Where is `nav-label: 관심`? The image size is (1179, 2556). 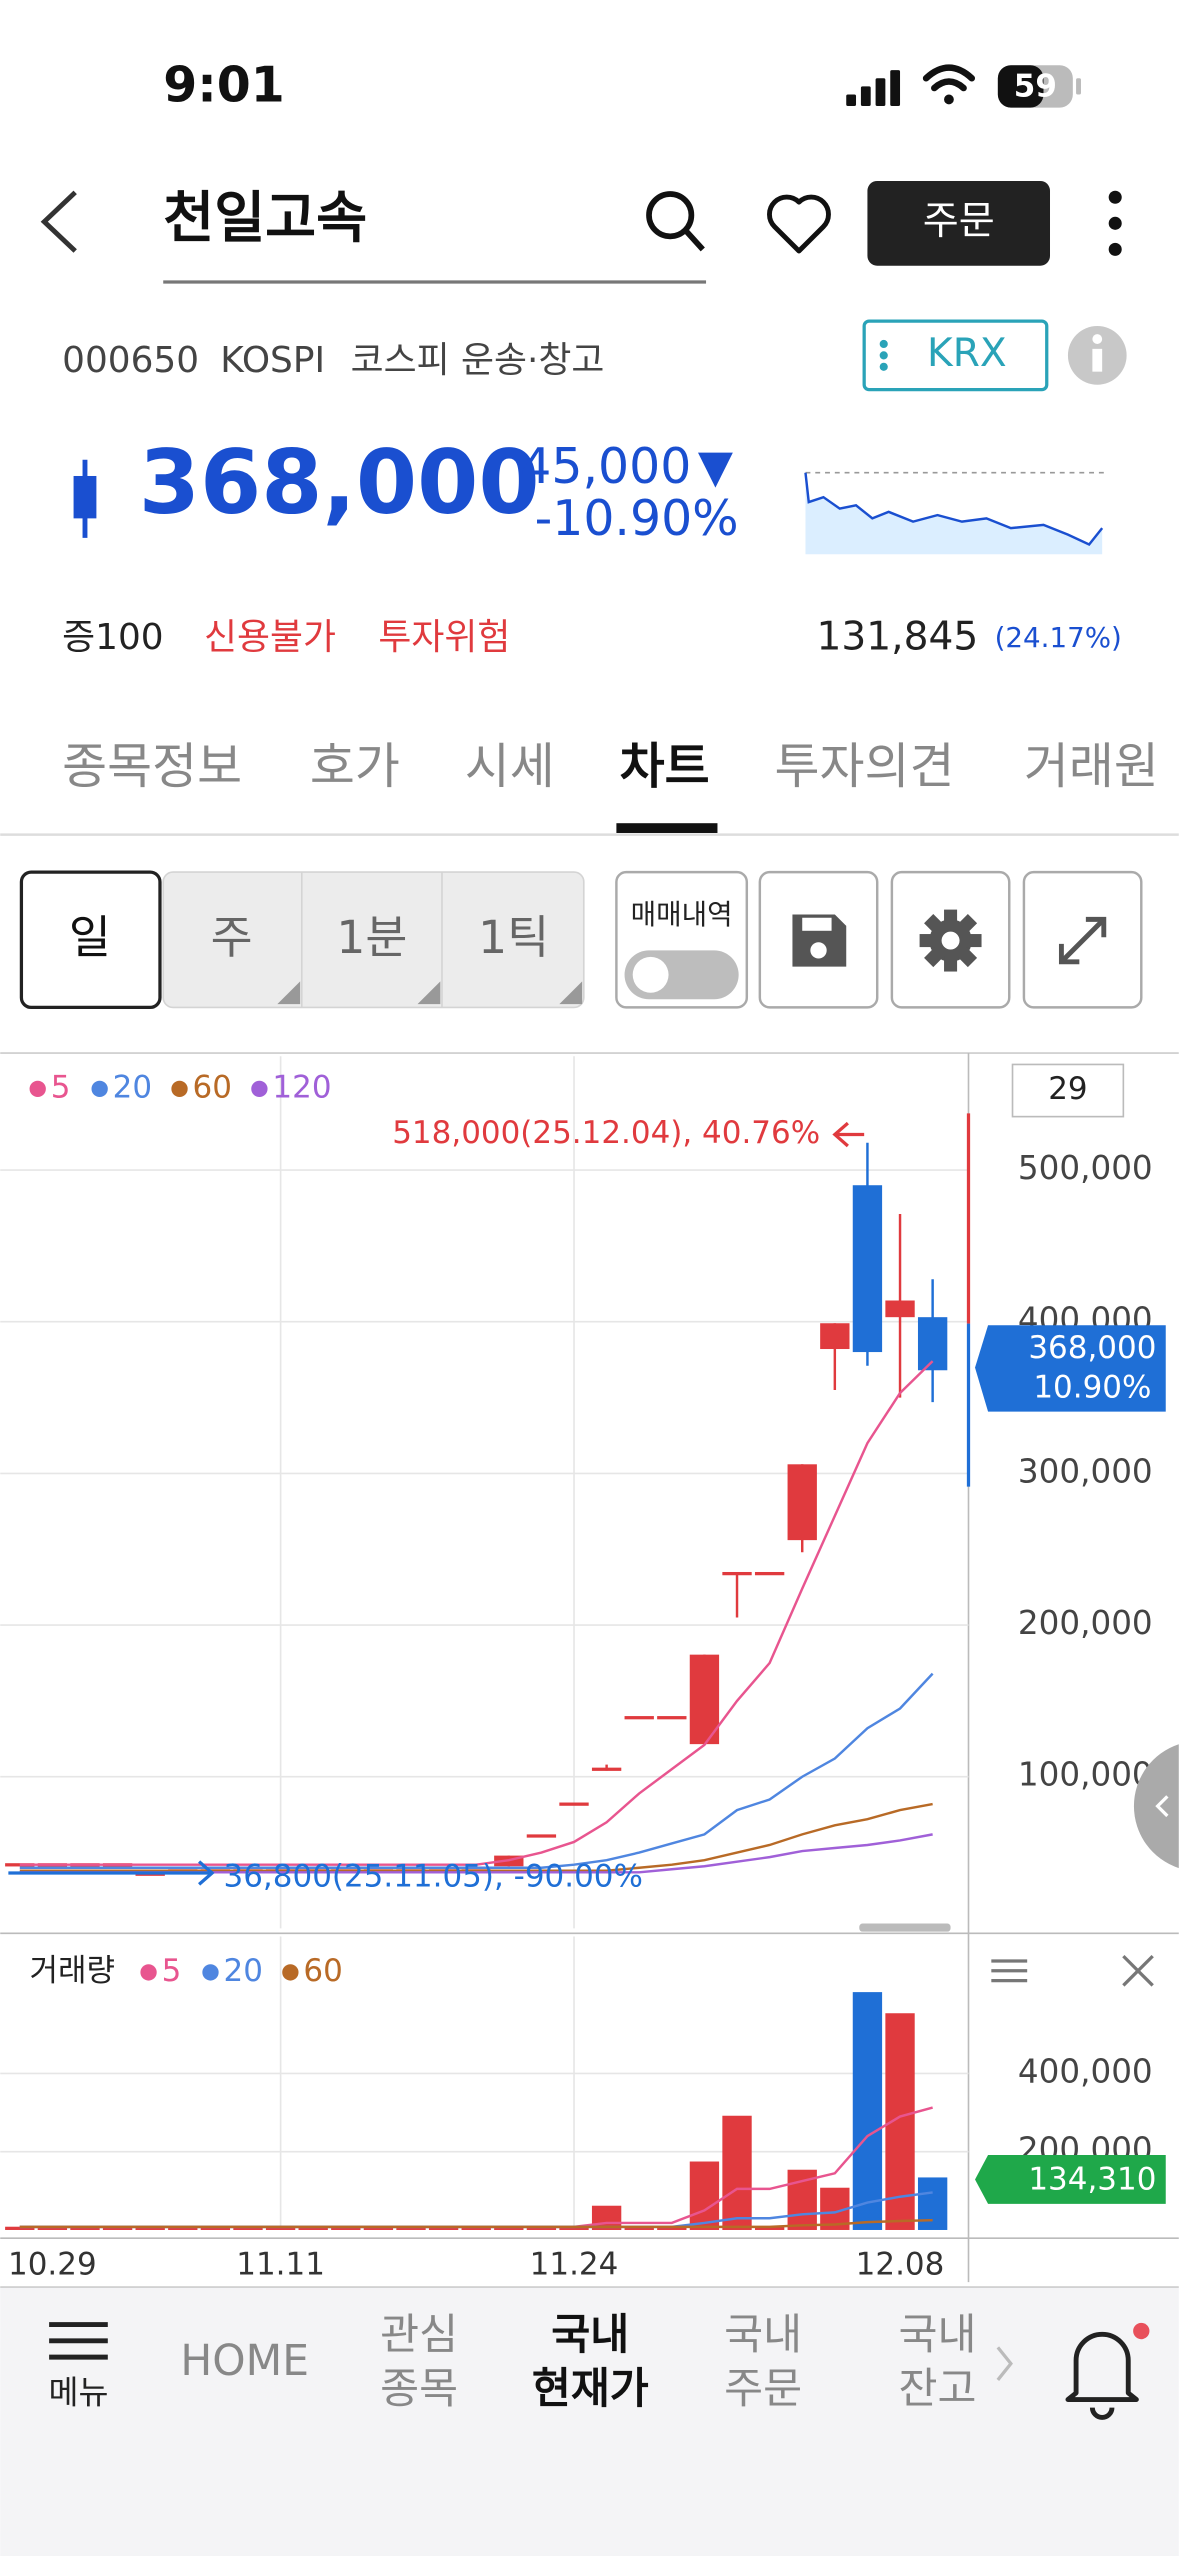 nav-label: 관심 is located at coordinates (419, 2334).